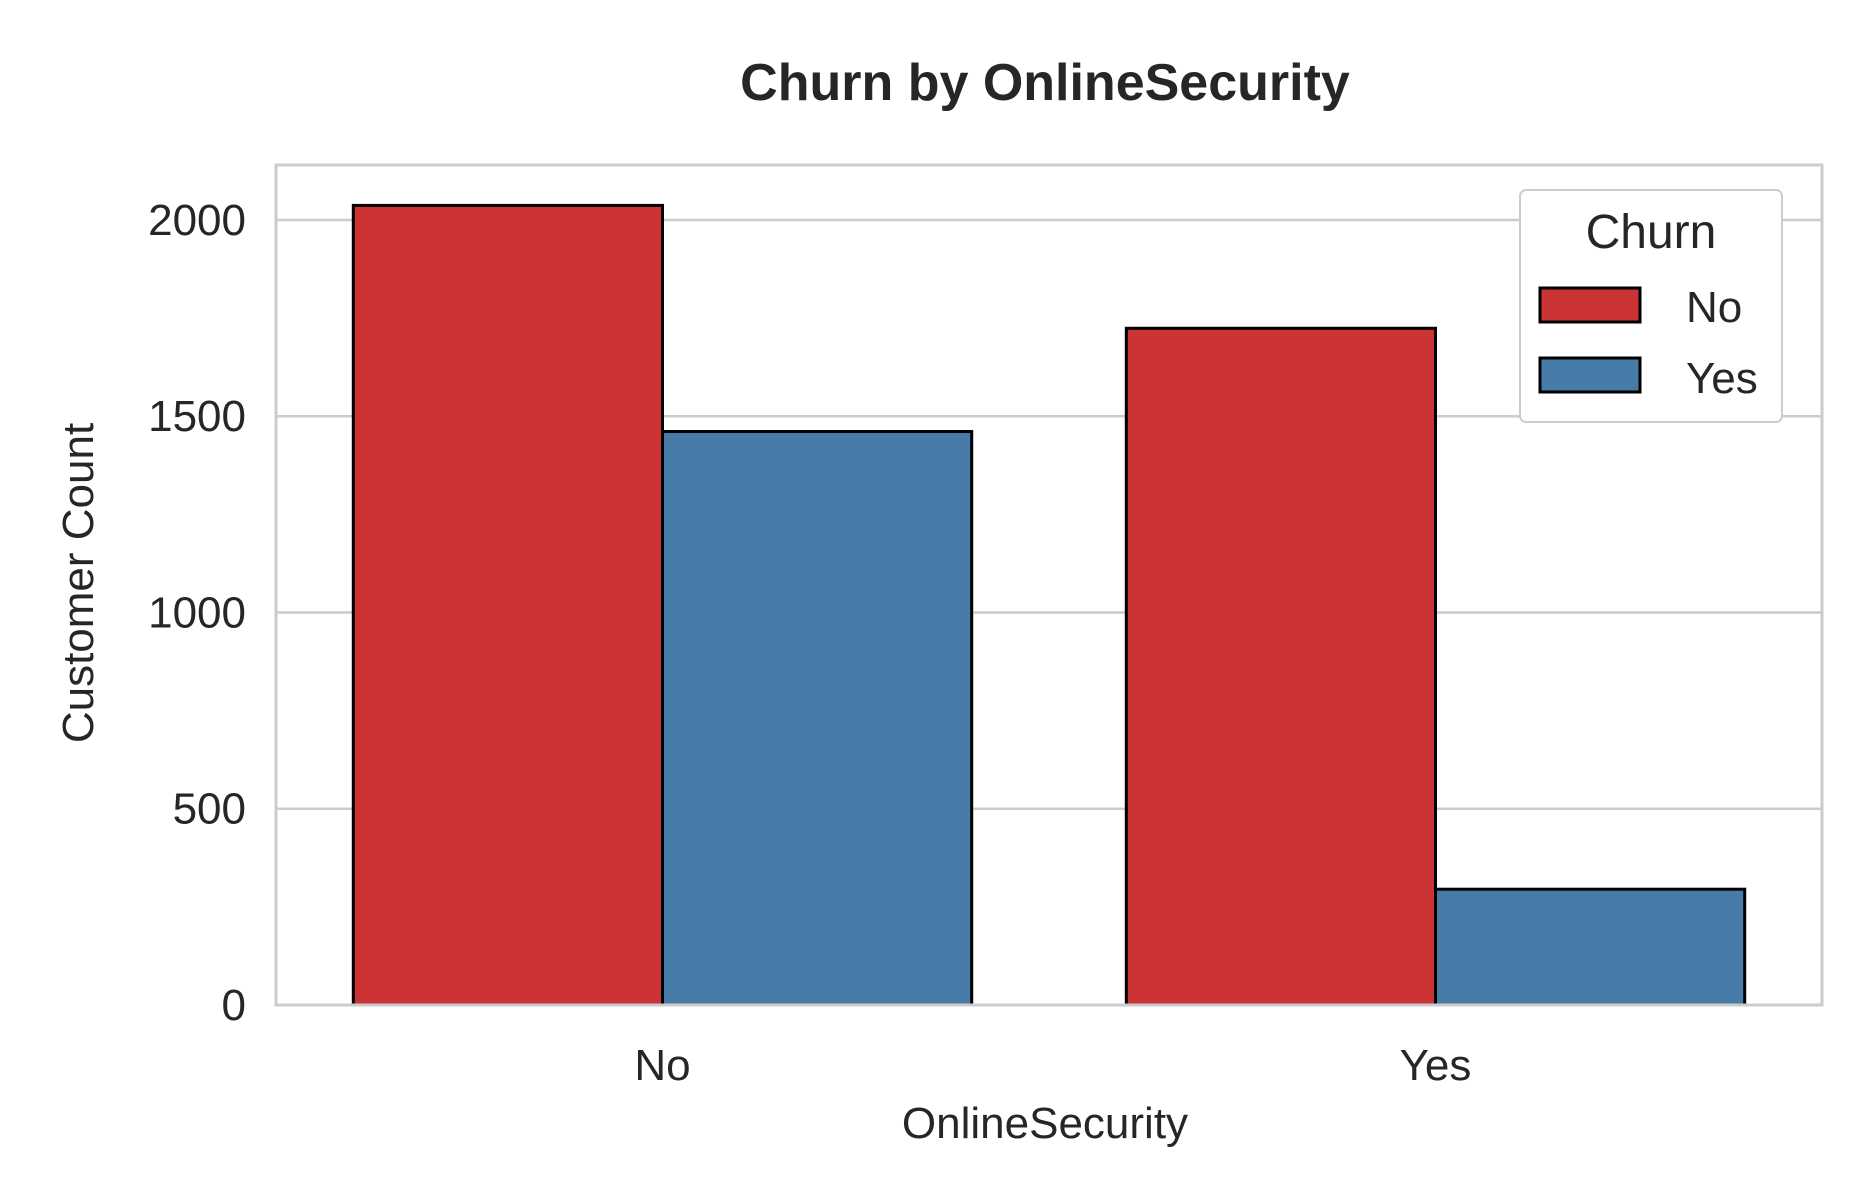 This screenshot has width=1860, height=1200. I want to click on y-tick-label: 1000, so click(197, 612).